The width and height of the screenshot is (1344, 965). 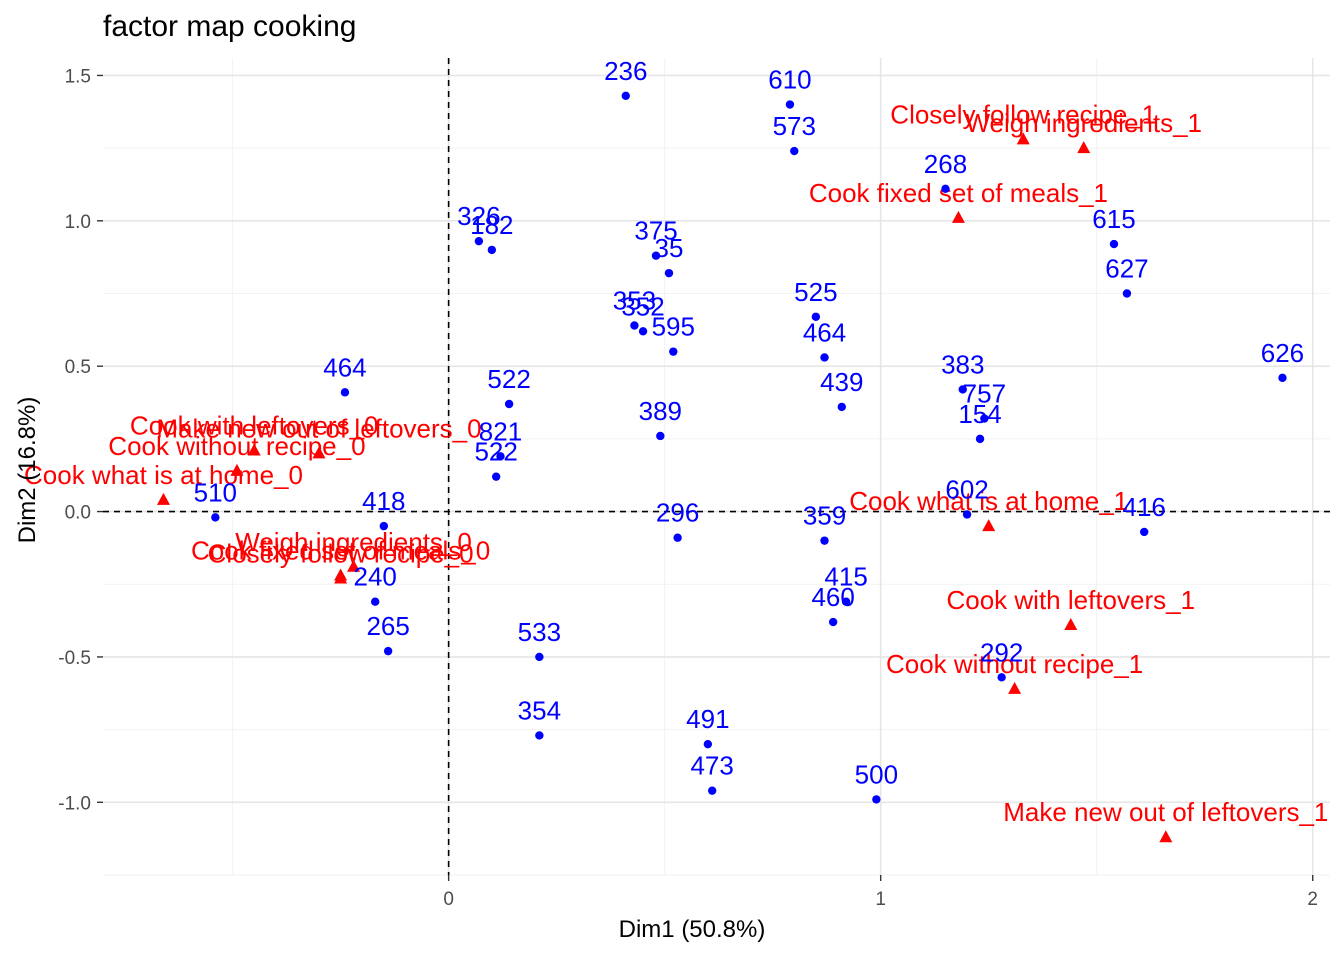 What do you see at coordinates (841, 382) in the screenshot?
I see `individual-label: 439` at bounding box center [841, 382].